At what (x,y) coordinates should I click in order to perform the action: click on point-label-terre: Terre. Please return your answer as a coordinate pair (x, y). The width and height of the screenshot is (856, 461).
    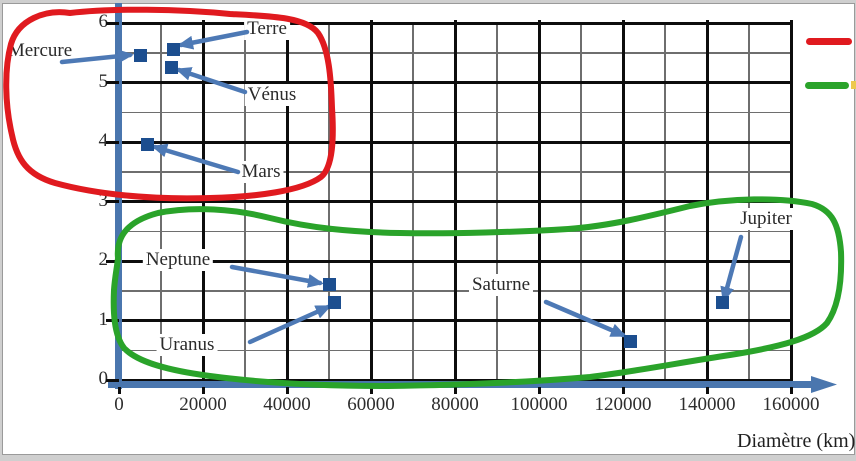
    Looking at the image, I should click on (267, 29).